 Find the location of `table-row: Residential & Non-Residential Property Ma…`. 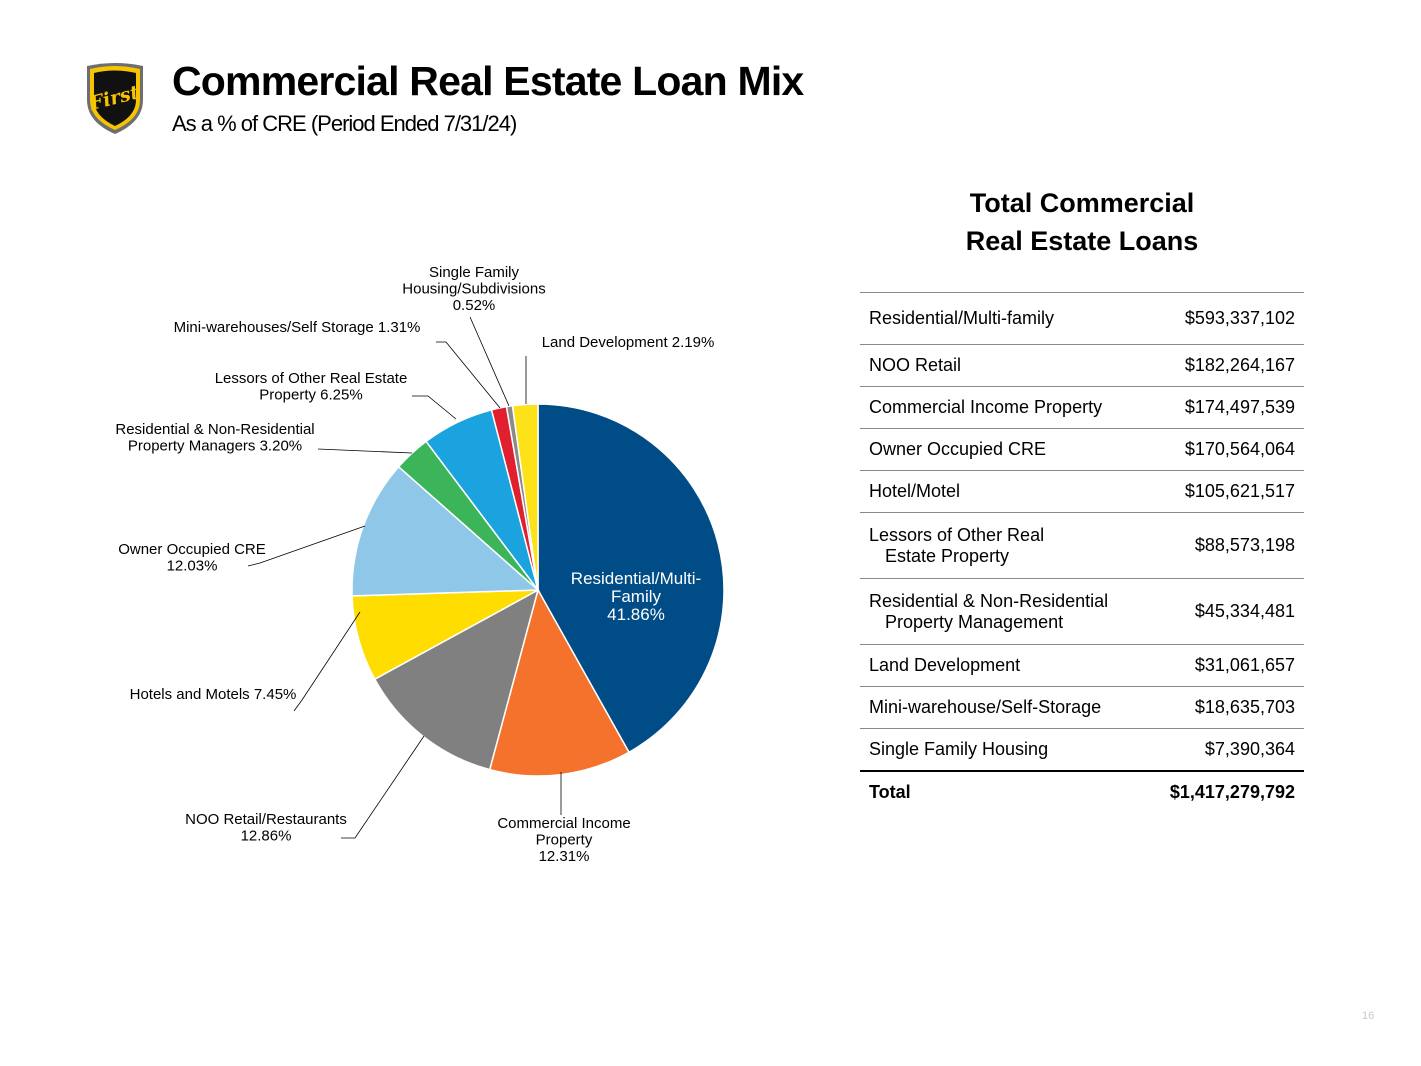

table-row: Residential & Non-Residential Property Ma… is located at coordinates (1082, 611).